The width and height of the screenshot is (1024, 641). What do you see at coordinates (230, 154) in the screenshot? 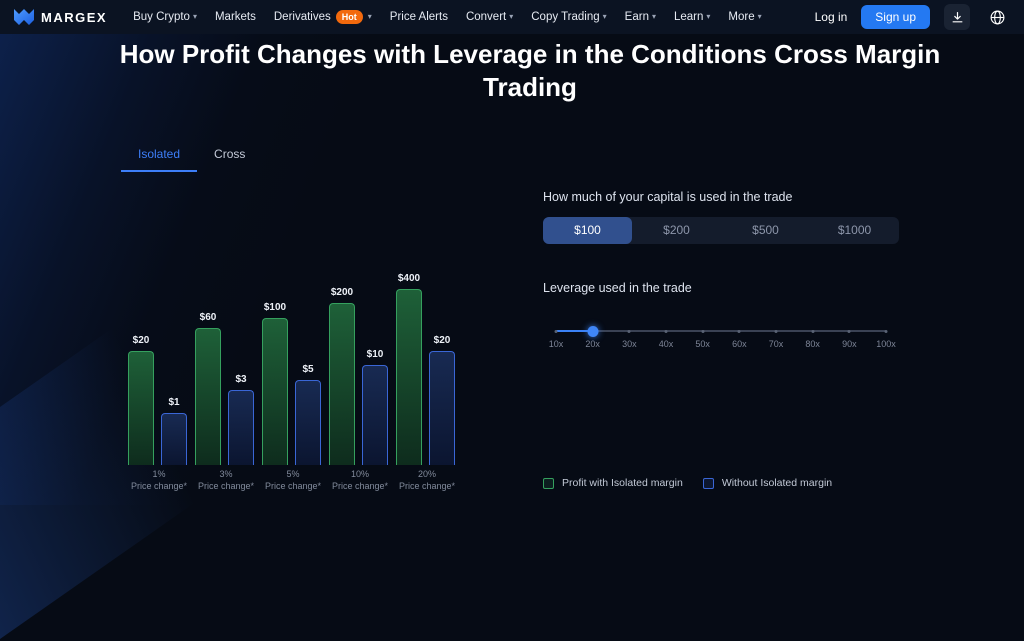
I see `tab-cross: Cross` at bounding box center [230, 154].